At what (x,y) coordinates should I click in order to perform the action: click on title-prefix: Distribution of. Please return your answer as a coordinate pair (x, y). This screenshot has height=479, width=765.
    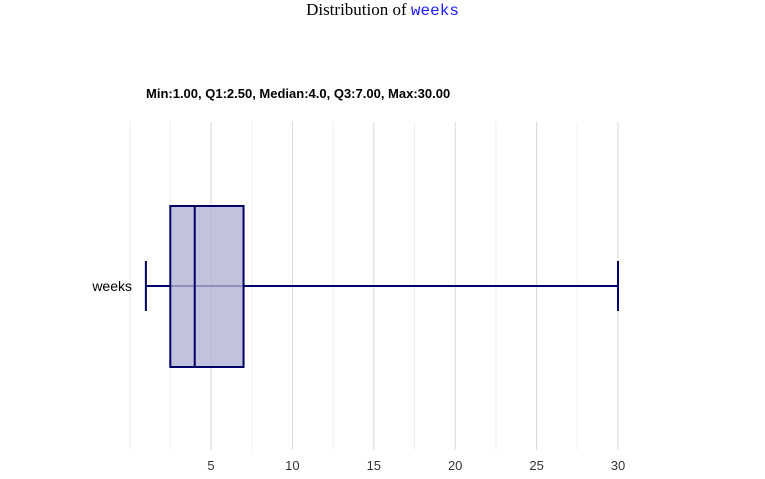
    Looking at the image, I should click on (358, 9).